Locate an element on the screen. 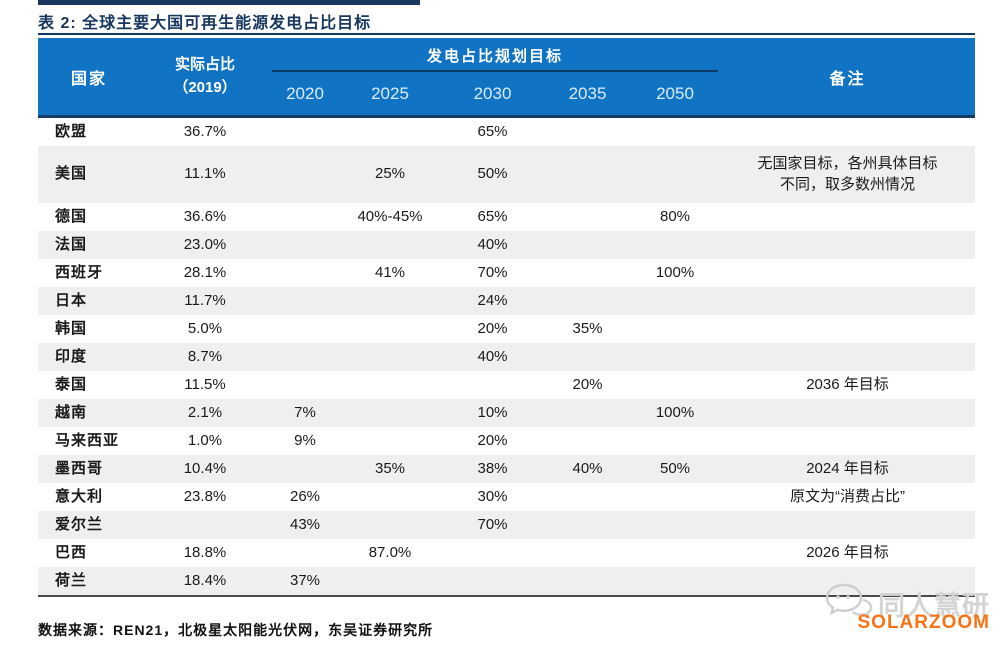 This screenshot has width=1000, height=659. table-row: 韩国 5.0% 20% 35% is located at coordinates (506, 329).